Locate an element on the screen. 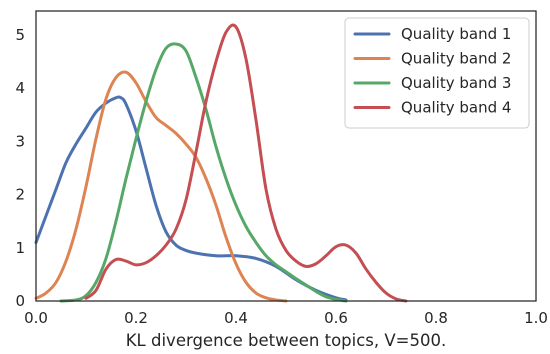 Image resolution: width=550 pixels, height=354 pixels. x-axis-ticks: 0.0 0.2 0.4 0.6 0.8 1.0 is located at coordinates (286, 318).